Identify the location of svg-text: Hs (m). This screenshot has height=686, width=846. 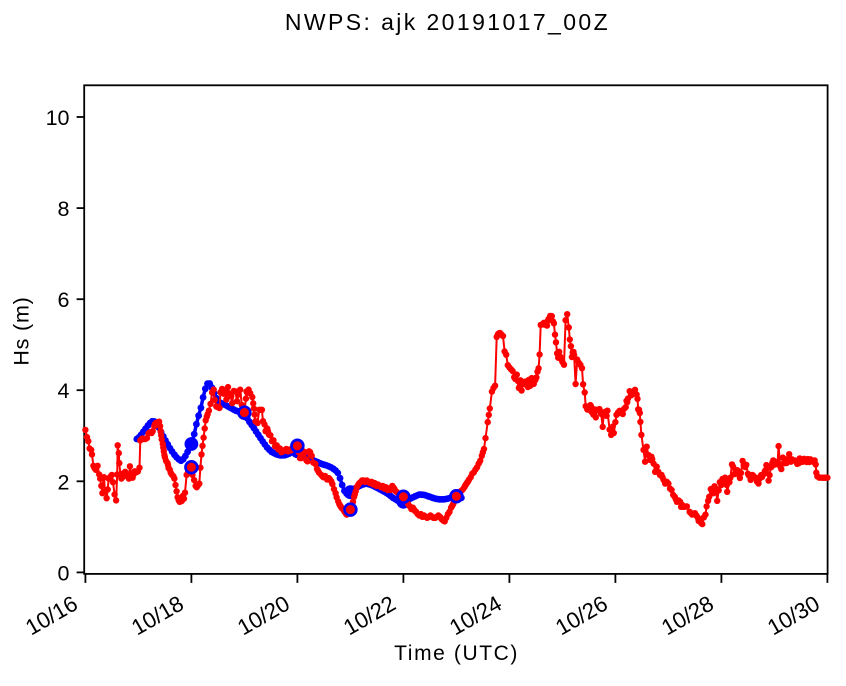
(22, 330).